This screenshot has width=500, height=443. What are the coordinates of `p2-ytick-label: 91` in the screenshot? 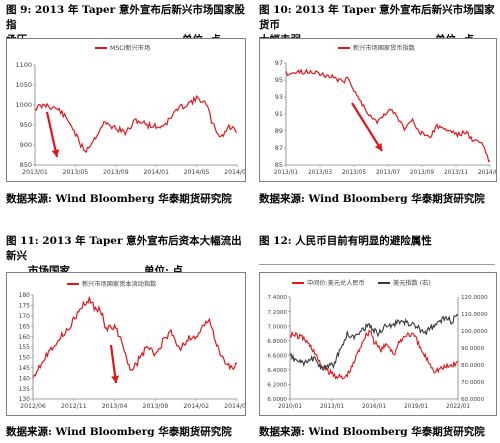 It's located at (279, 114).